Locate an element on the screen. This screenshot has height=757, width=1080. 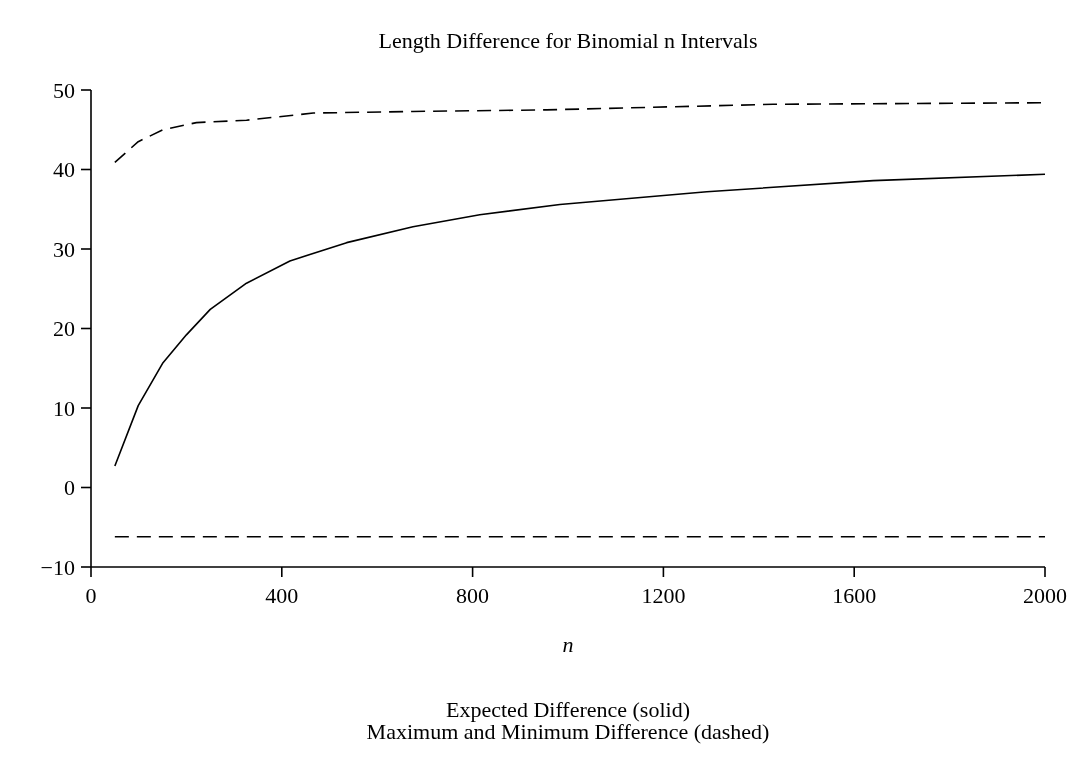
y-tick-label: 20 is located at coordinates (64, 329).